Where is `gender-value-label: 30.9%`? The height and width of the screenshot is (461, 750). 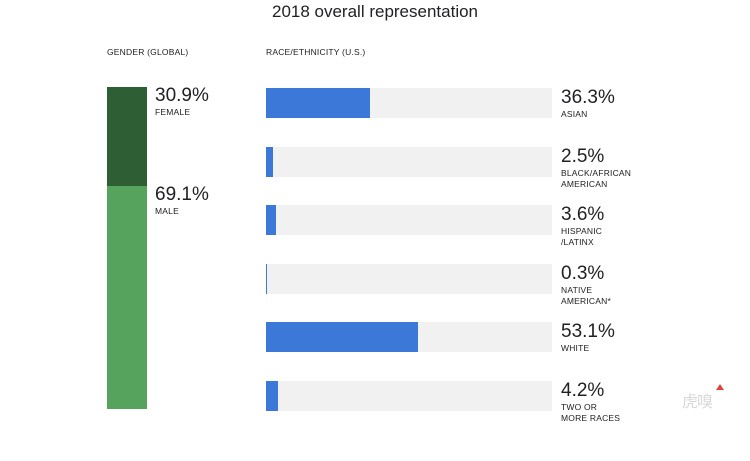 gender-value-label: 30.9% is located at coordinates (182, 95).